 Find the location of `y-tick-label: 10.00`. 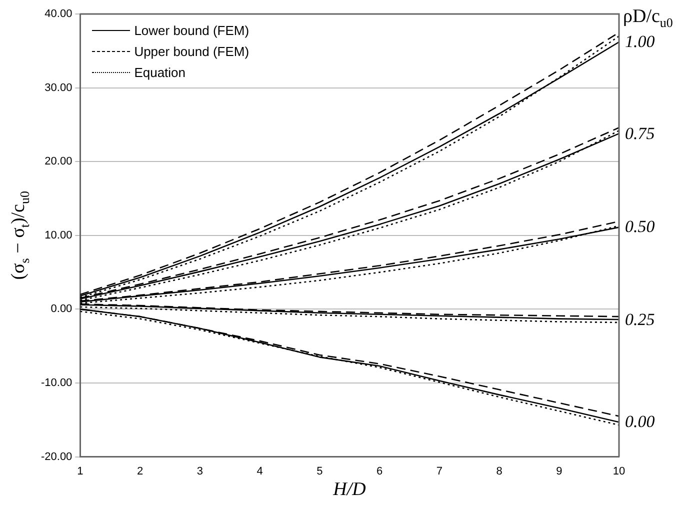

y-tick-label: 10.00 is located at coordinates (58, 235).